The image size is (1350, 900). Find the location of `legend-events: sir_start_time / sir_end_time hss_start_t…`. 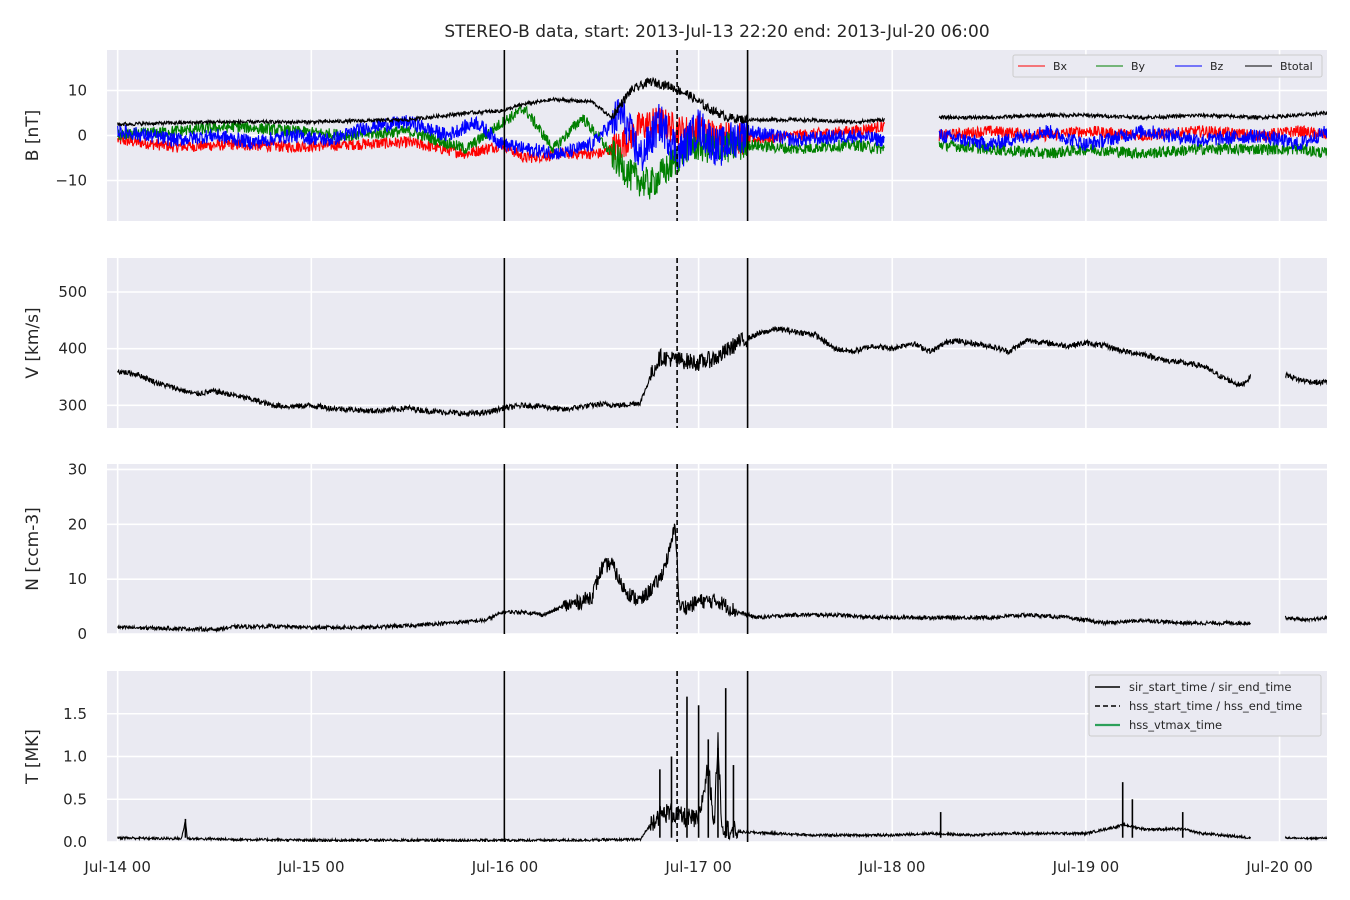

legend-events: sir_start_time / sir_end_time hss_start_t… is located at coordinates (1205, 705).